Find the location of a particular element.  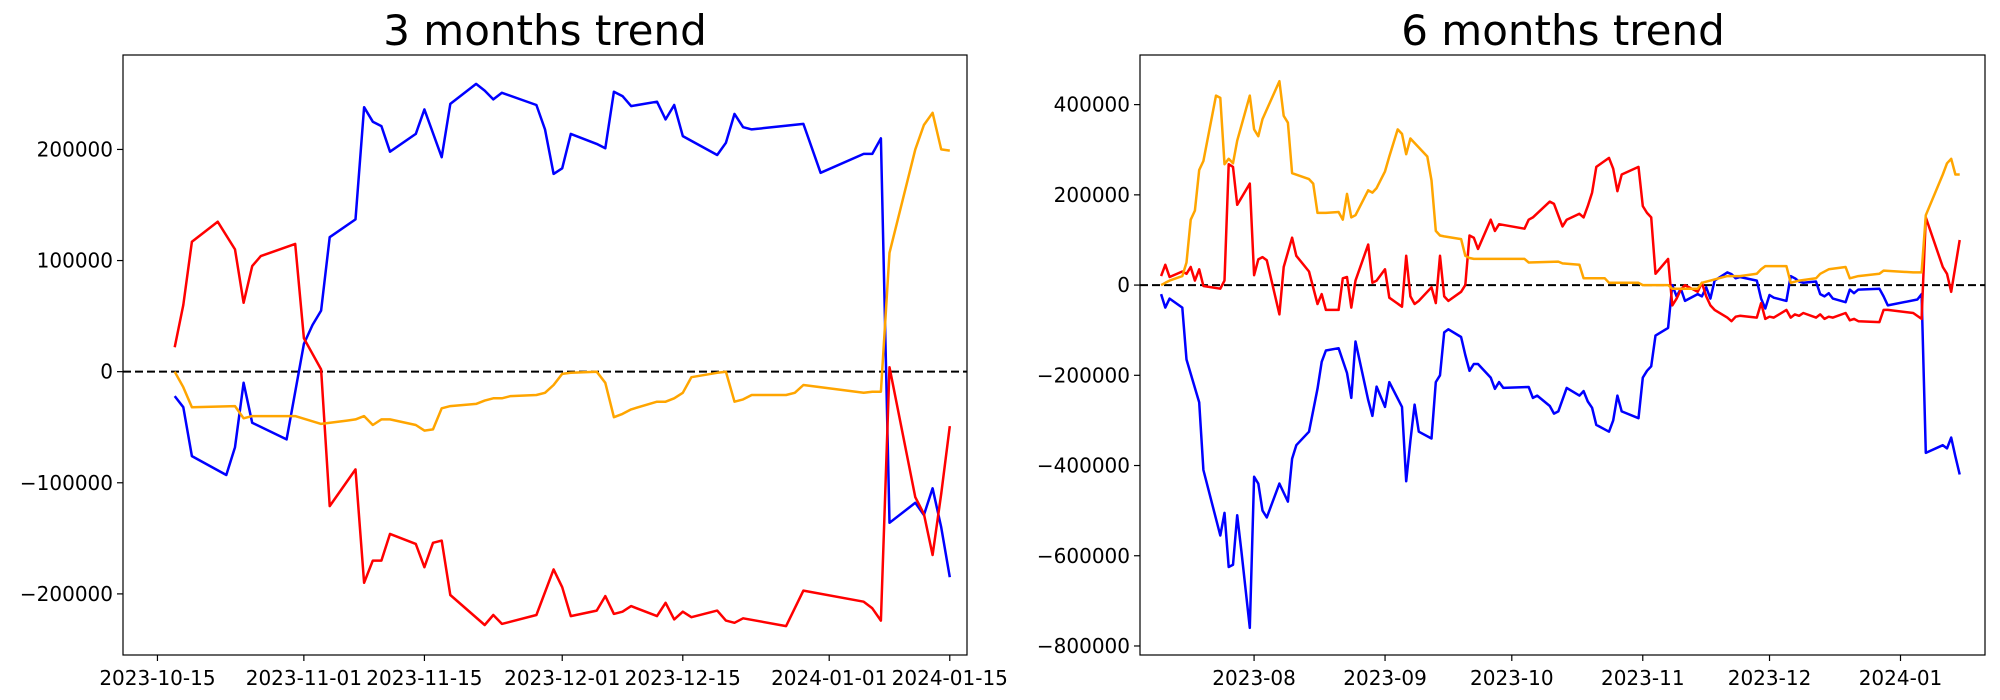

x-tick-label: 2023-10 is located at coordinates (1512, 678).